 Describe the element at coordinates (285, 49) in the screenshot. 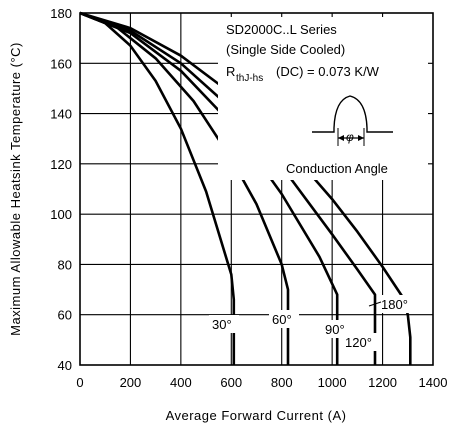

I see `cooling-note: (Single Side Cooled)` at that location.